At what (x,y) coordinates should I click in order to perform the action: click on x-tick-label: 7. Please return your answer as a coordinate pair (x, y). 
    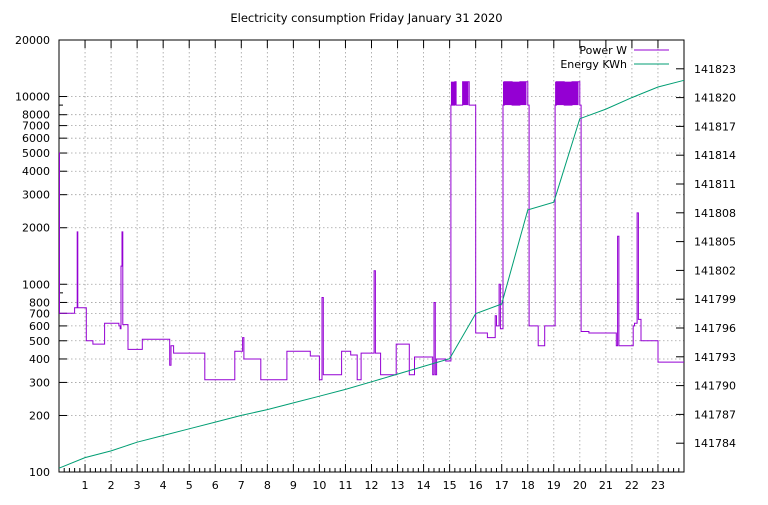
    Looking at the image, I should click on (241, 485).